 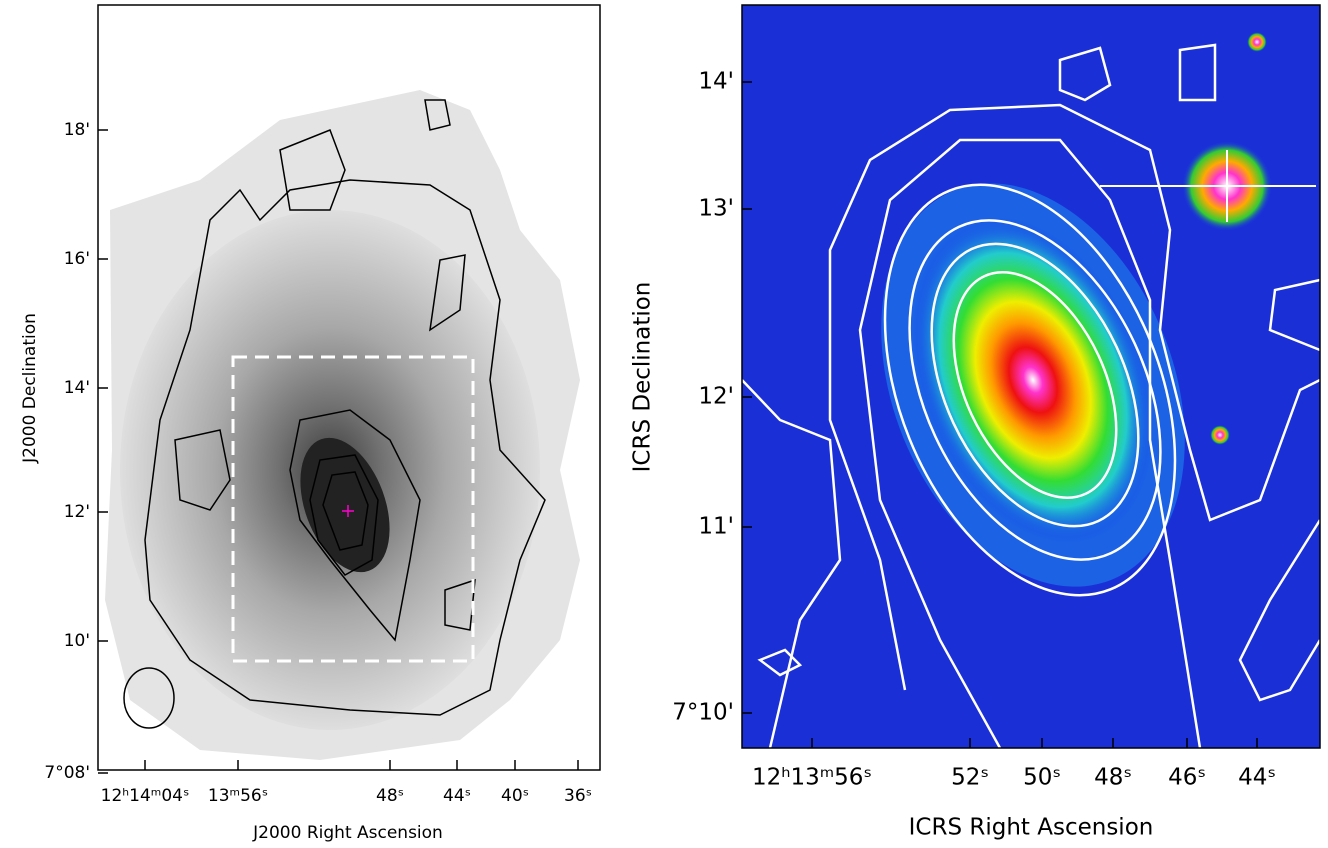 What do you see at coordinates (77, 641) in the screenshot?
I see `y-tick-label: 10'` at bounding box center [77, 641].